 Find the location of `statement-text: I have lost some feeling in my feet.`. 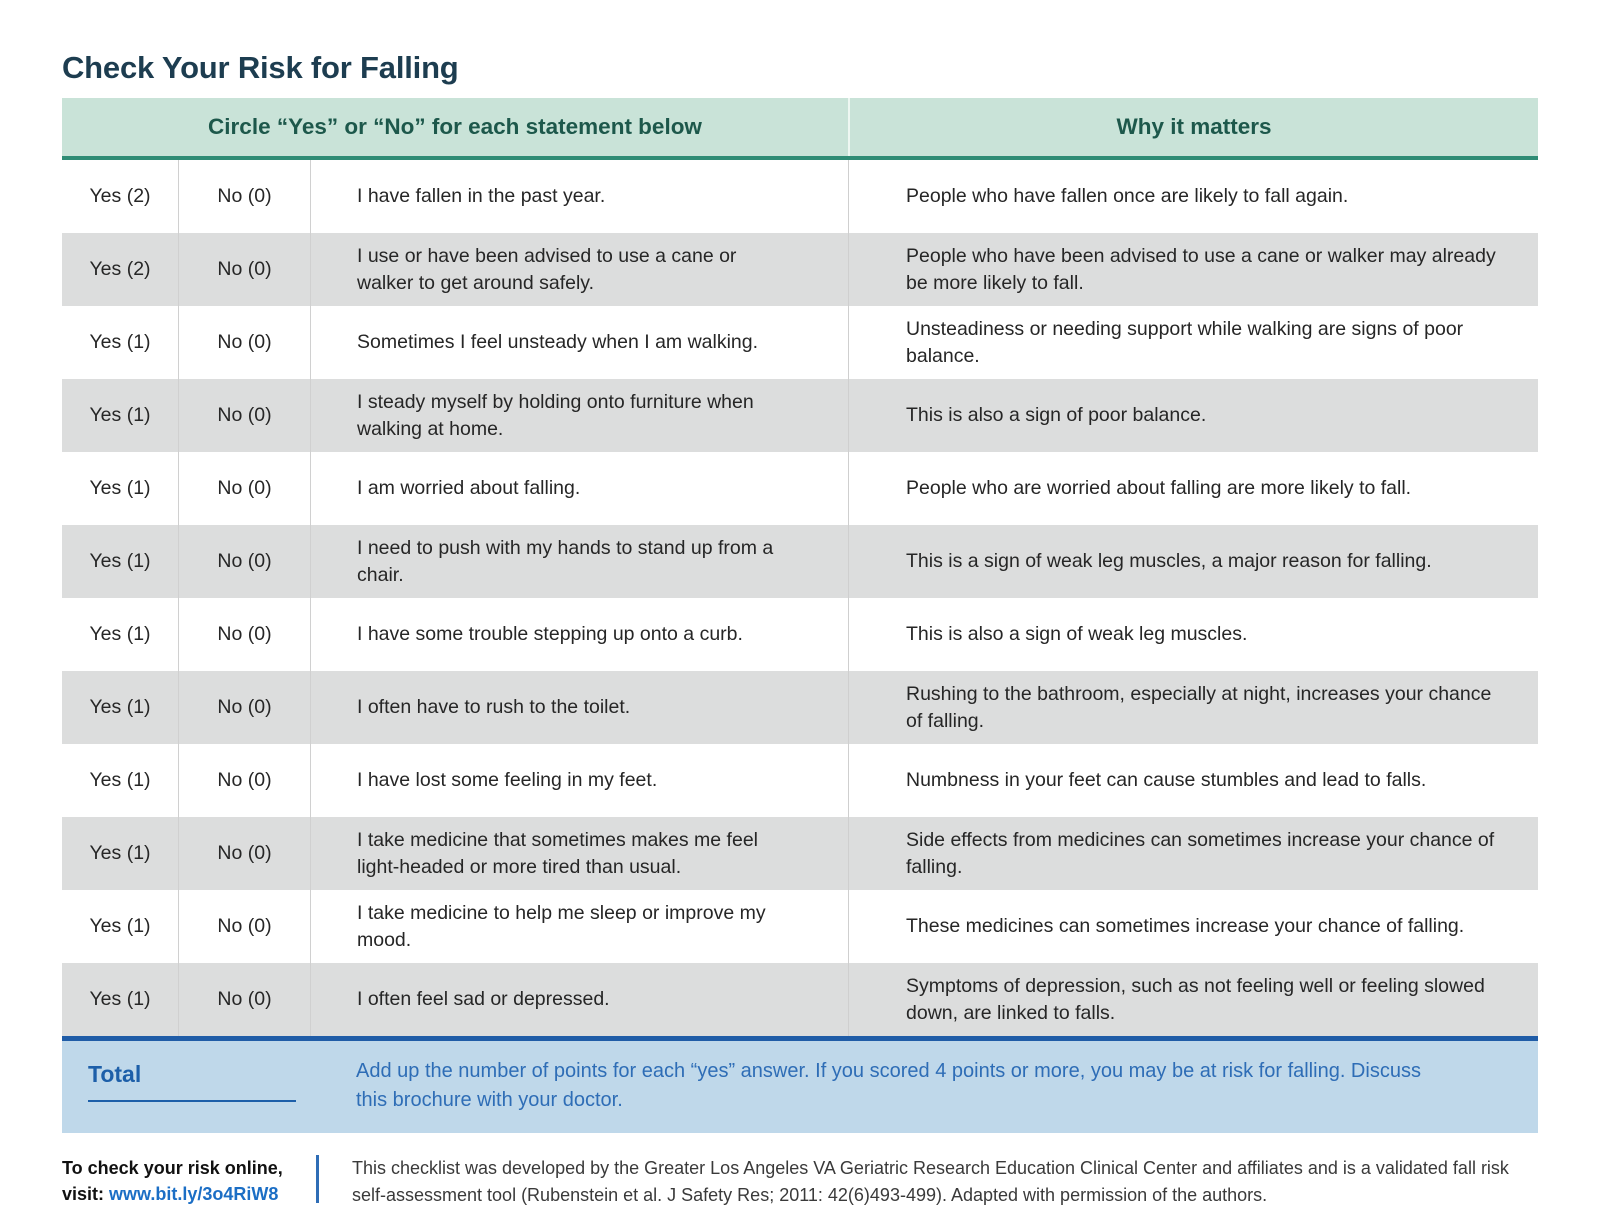

statement-text: I have lost some feeling in my feet. is located at coordinates (507, 780).